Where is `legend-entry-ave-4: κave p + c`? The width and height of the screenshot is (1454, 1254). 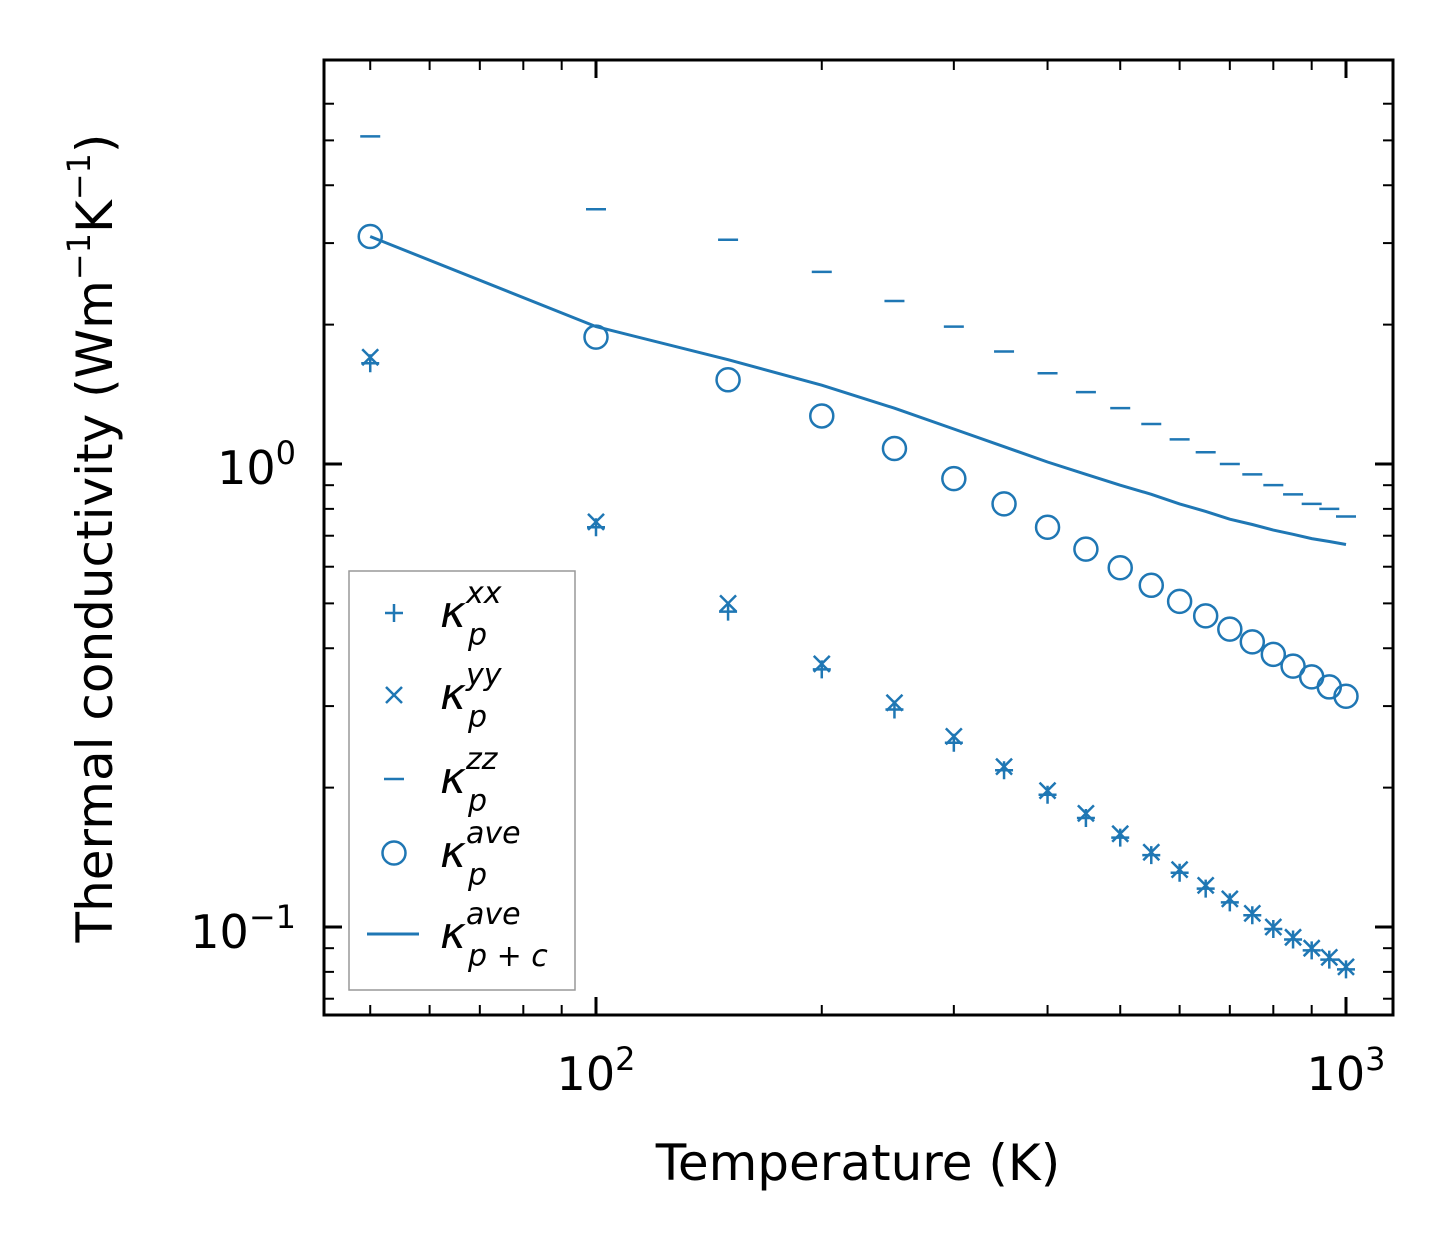 legend-entry-ave-4: κave p + c is located at coordinates (457, 935).